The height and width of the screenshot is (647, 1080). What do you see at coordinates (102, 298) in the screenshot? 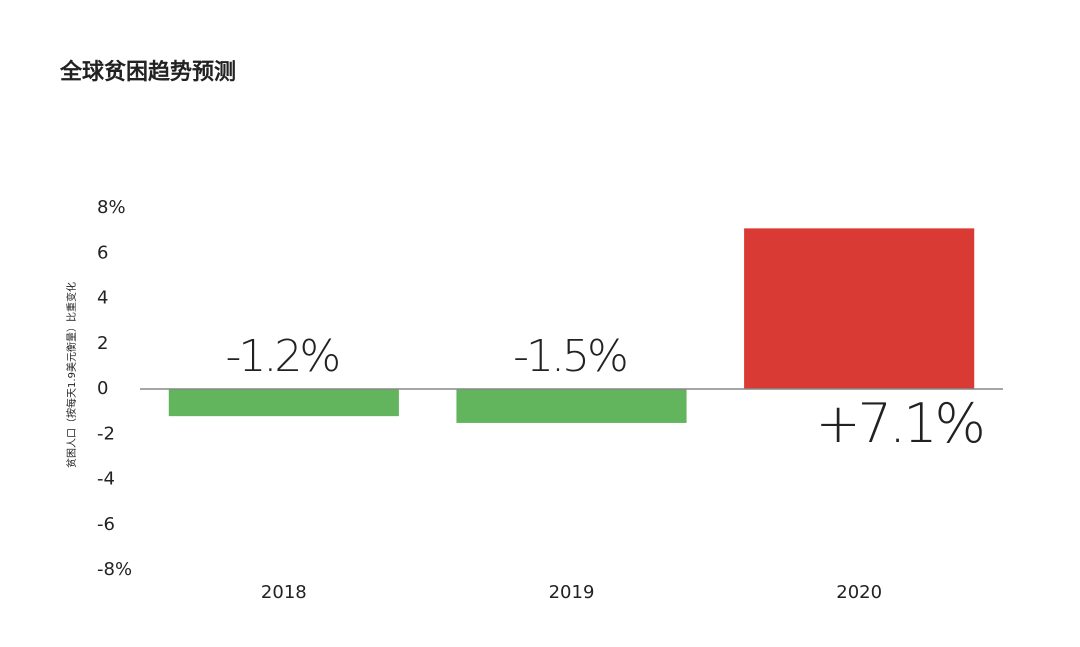
I see `y-tick-label: 4` at bounding box center [102, 298].